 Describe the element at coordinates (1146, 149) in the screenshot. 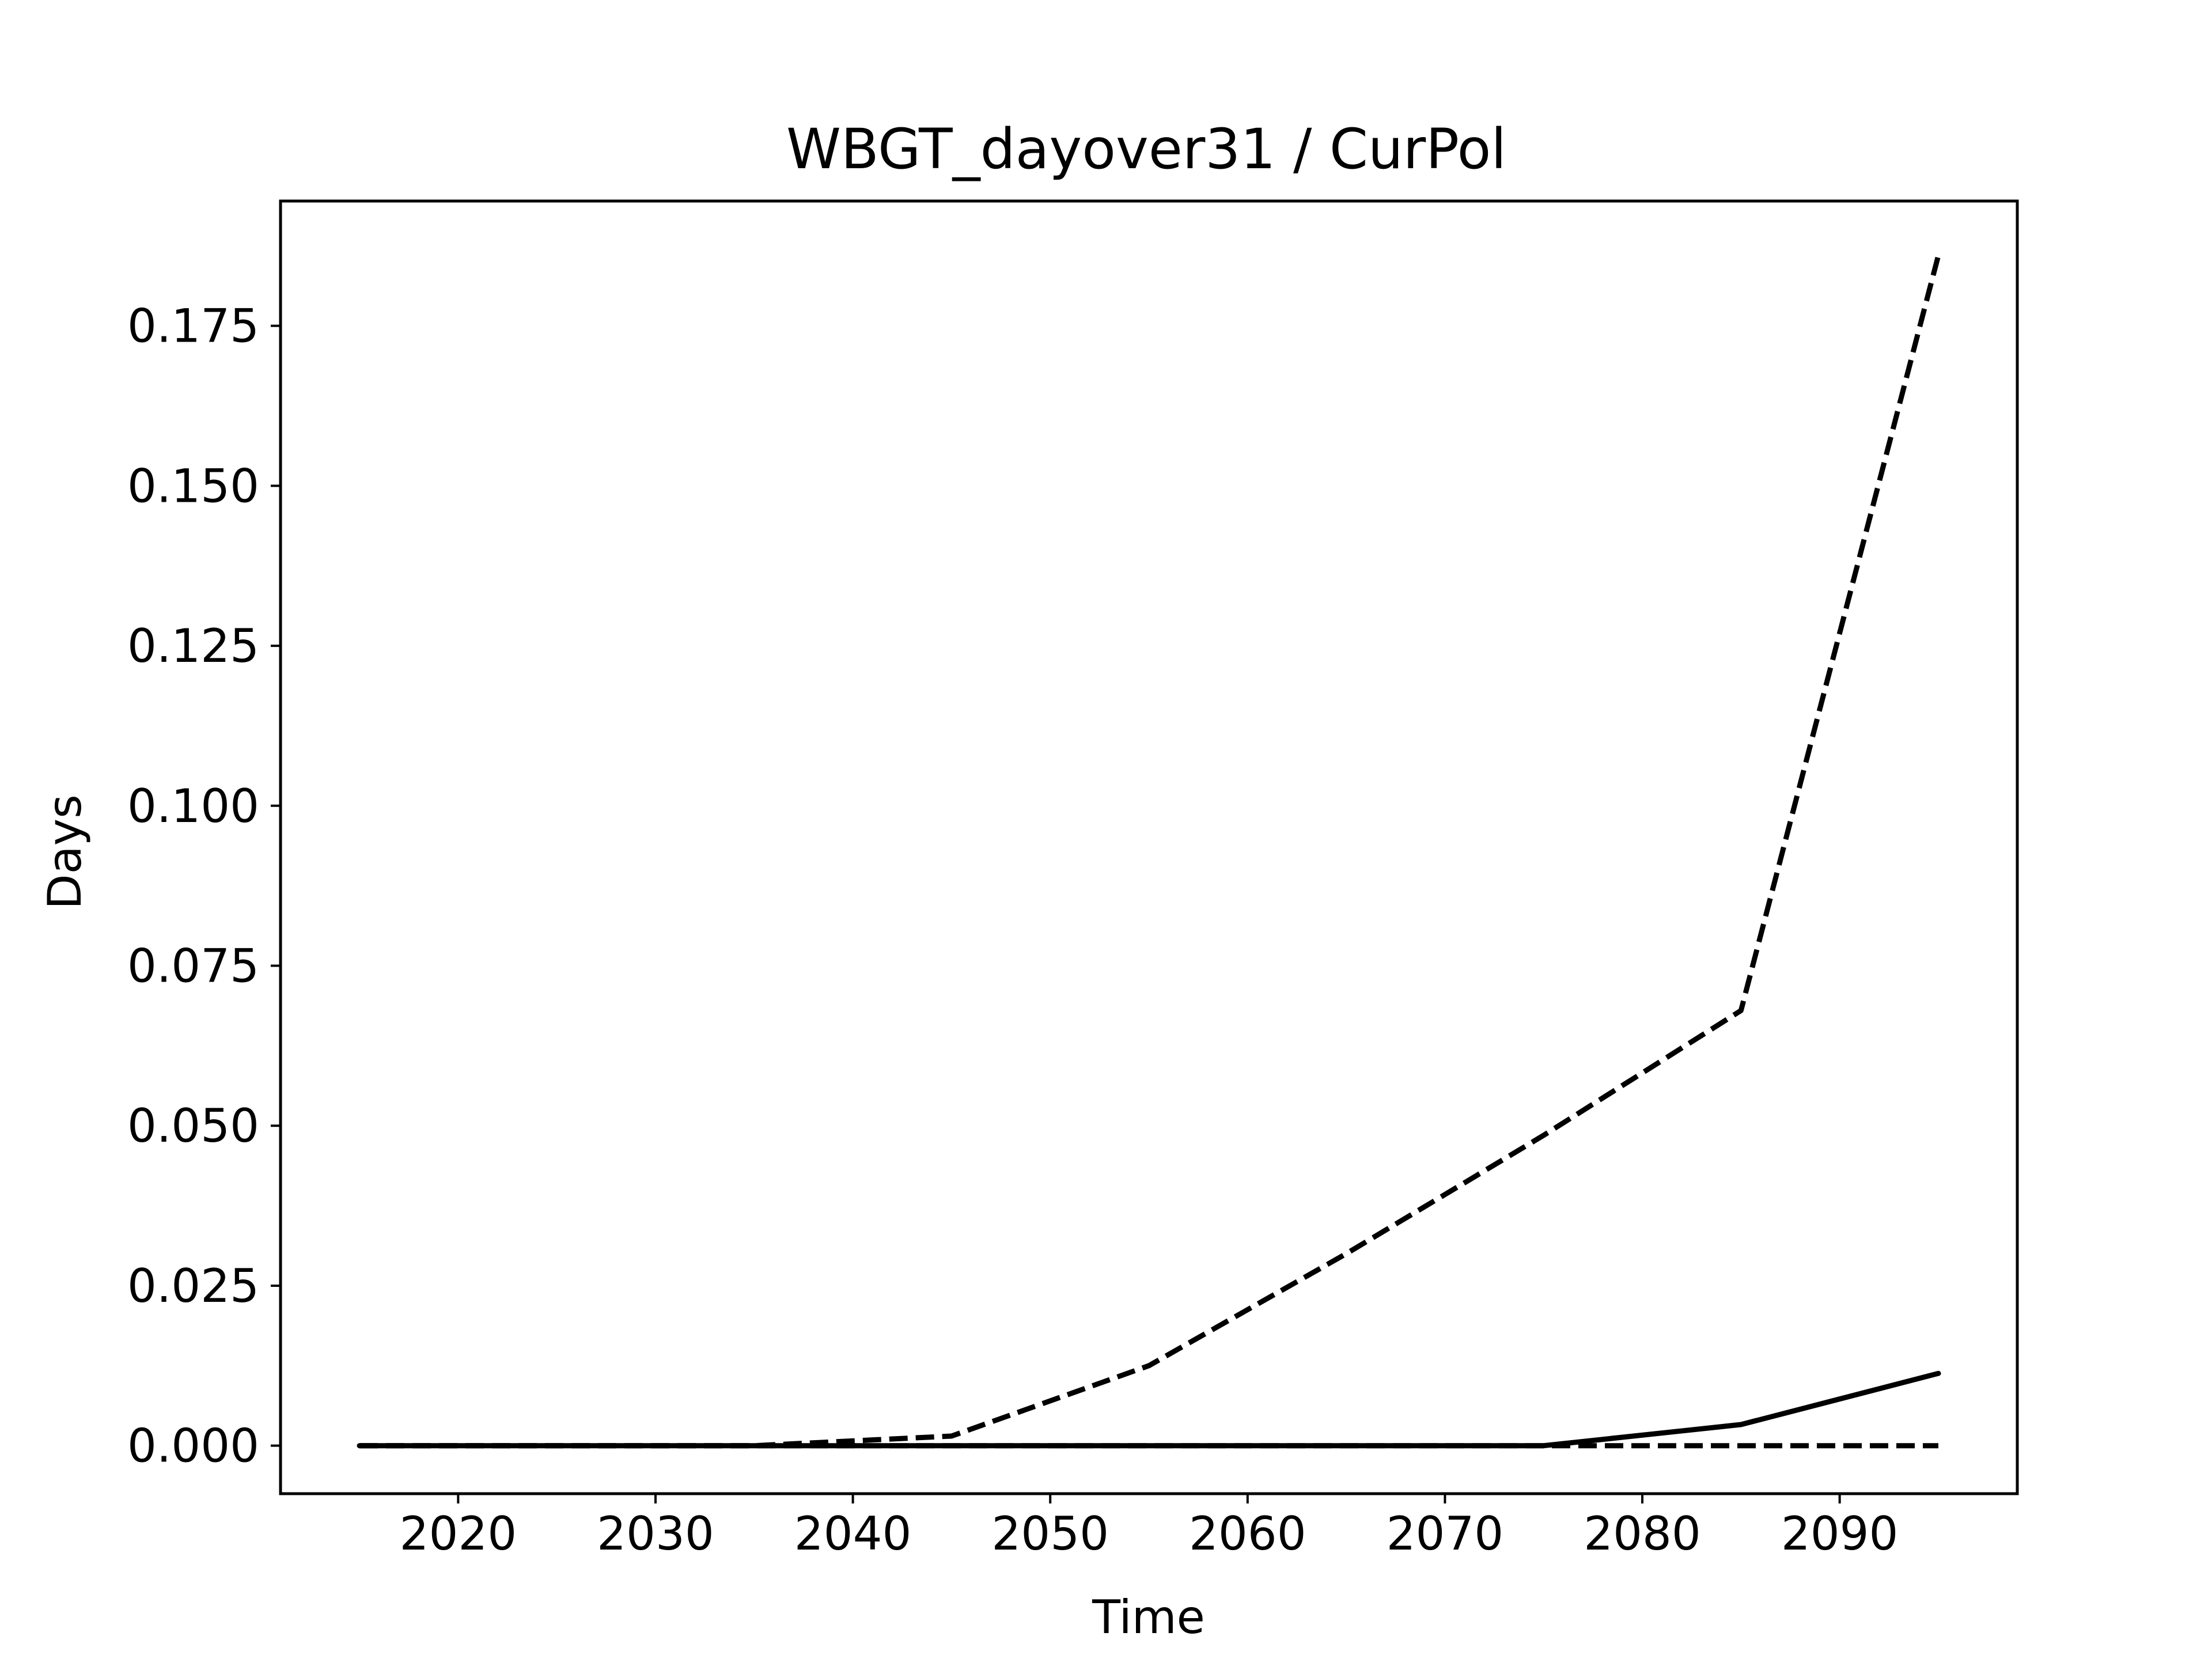

I see `chart-title: WBGT_dayover31 / CurPol` at that location.